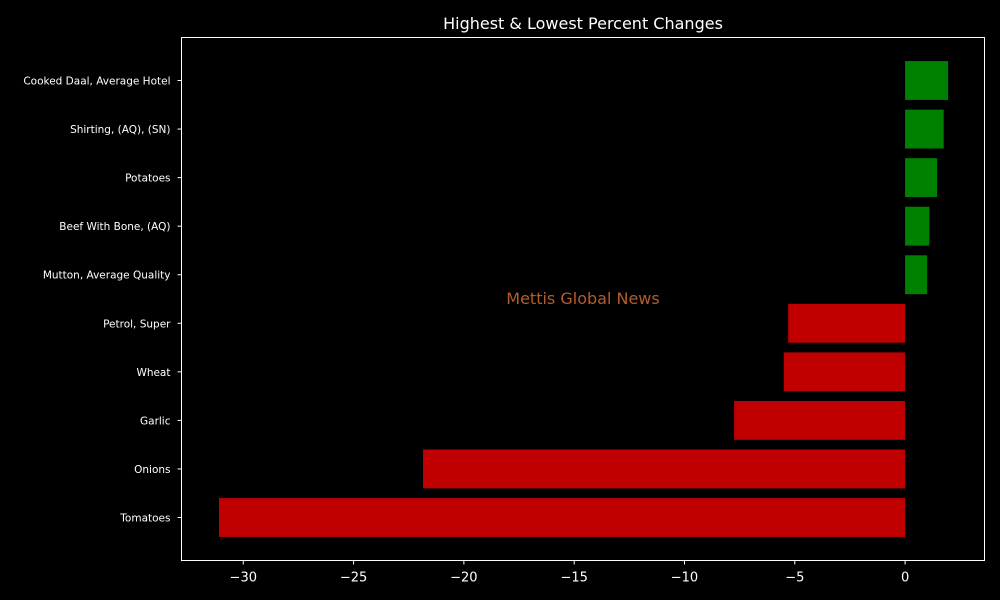 The width and height of the screenshot is (1000, 600). Describe the element at coordinates (114, 227) in the screenshot. I see `y-tick-label: Beef With Bone, (AQ)` at that location.